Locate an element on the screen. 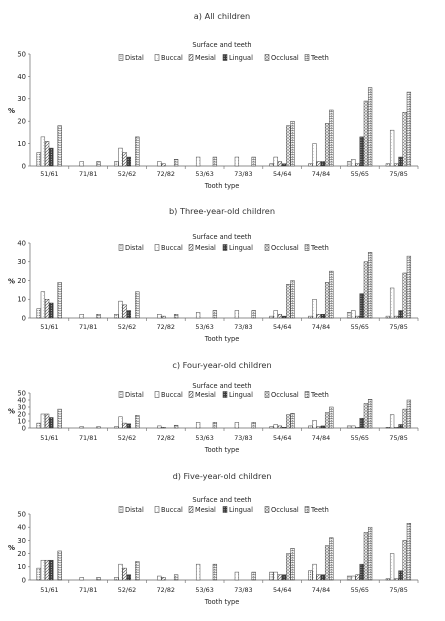 Image resolution: width=445 pixels, height=621 pixels. legend-label-mesial: Mesial is located at coordinates (205, 395).